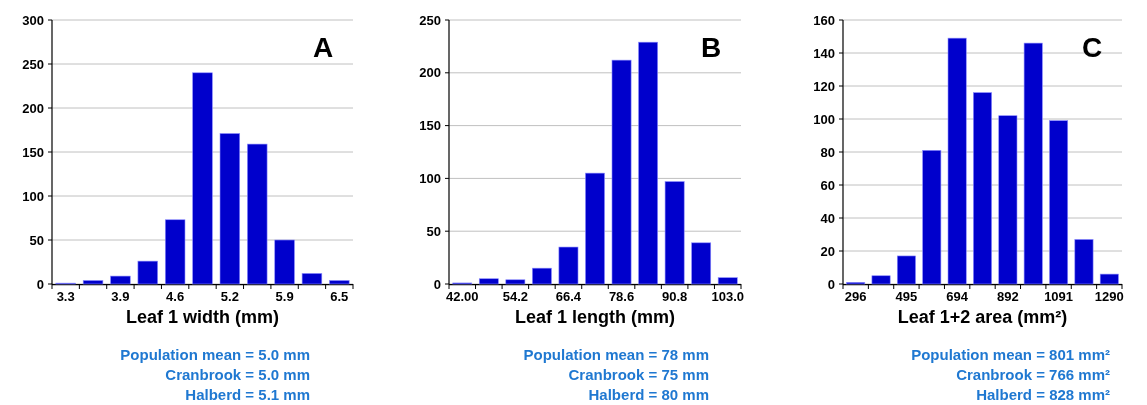 This screenshot has height=405, width=1147. I want to click on x-tick-label: 892, so click(1008, 296).